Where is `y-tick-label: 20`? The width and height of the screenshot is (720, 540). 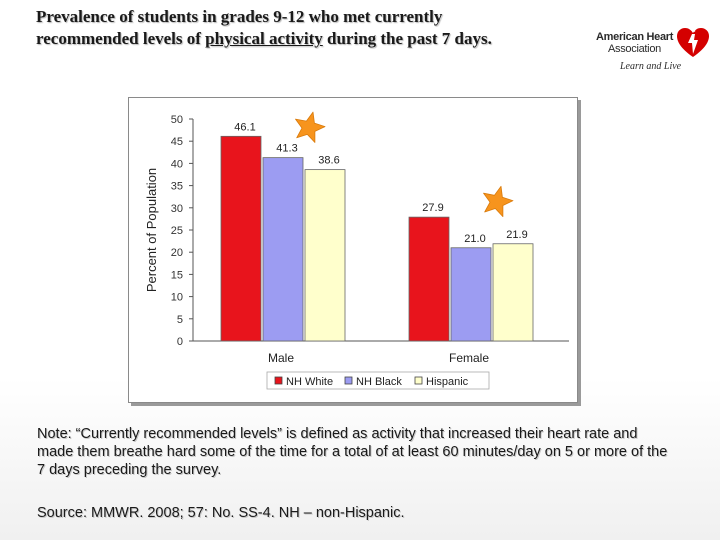 y-tick-label: 20 is located at coordinates (177, 253).